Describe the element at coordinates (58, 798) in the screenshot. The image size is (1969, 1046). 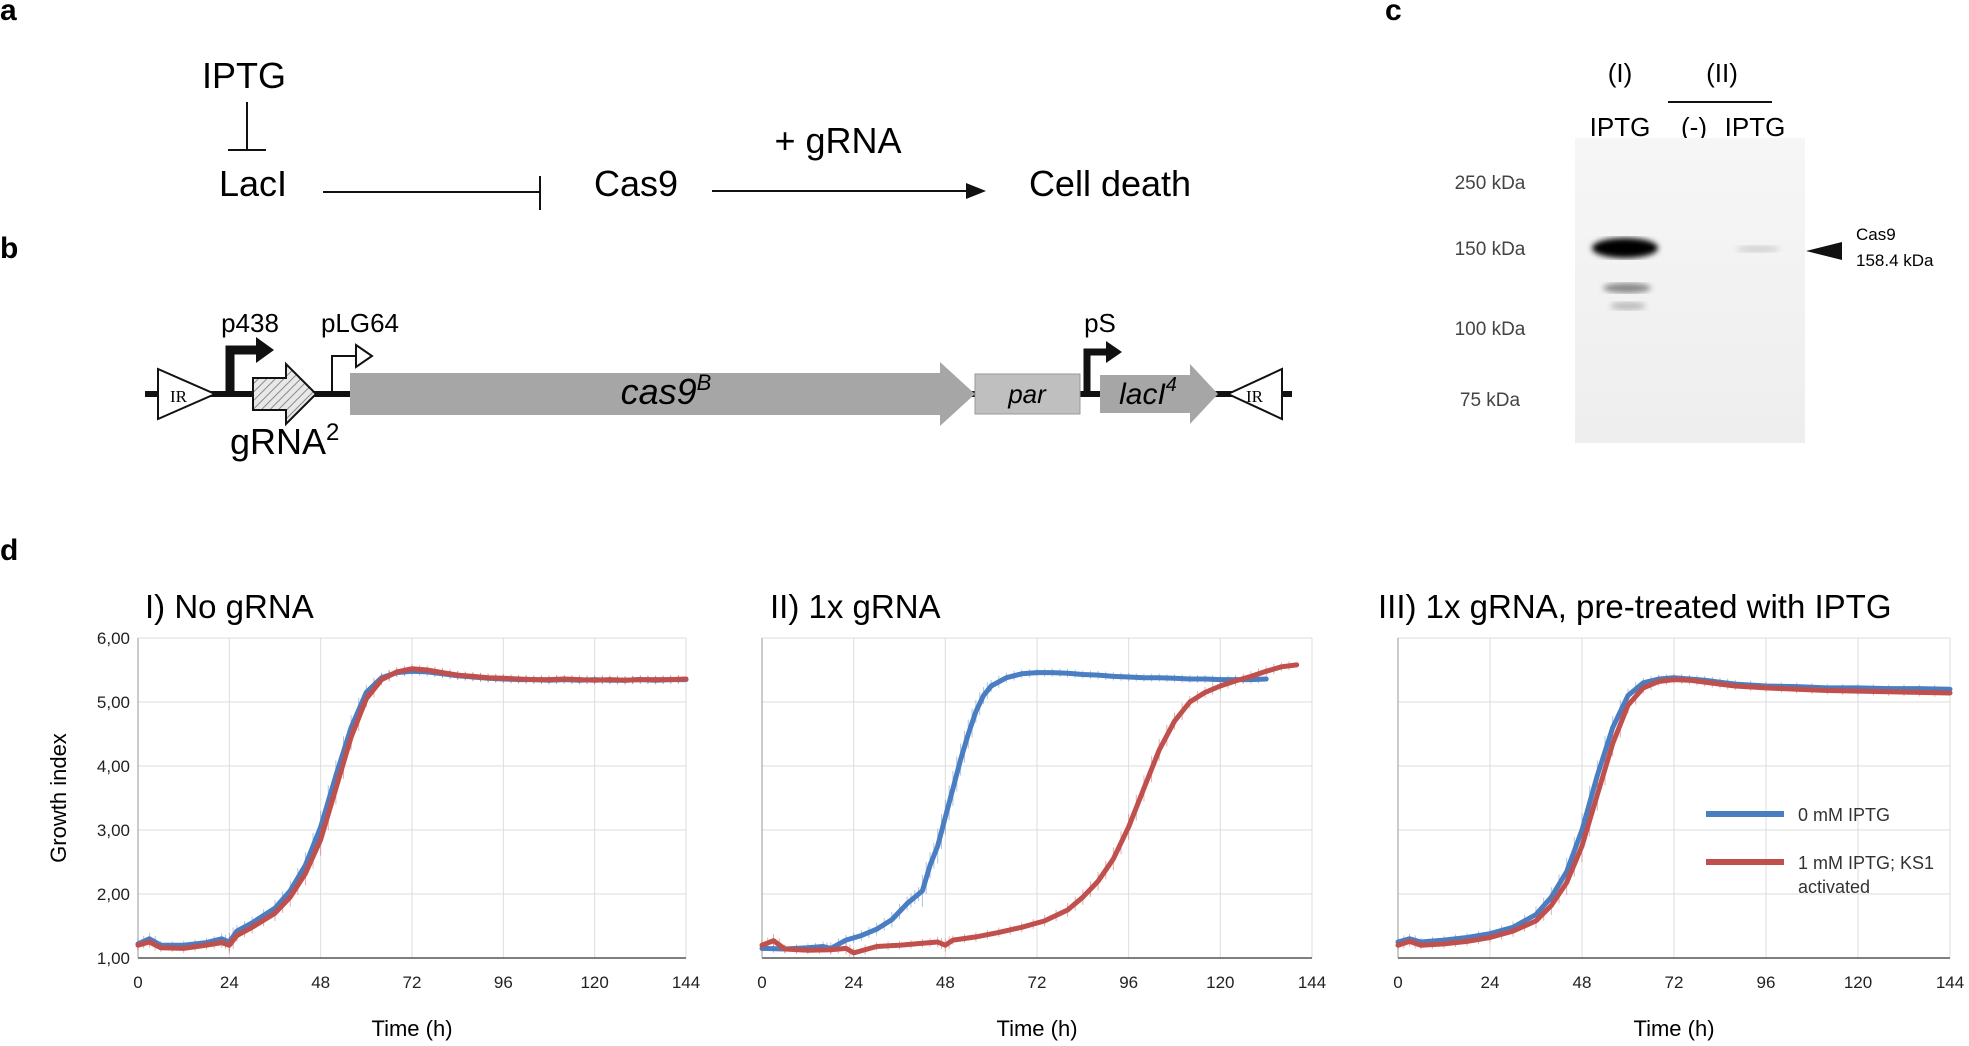
I see `y-axis-label: Growth index` at that location.